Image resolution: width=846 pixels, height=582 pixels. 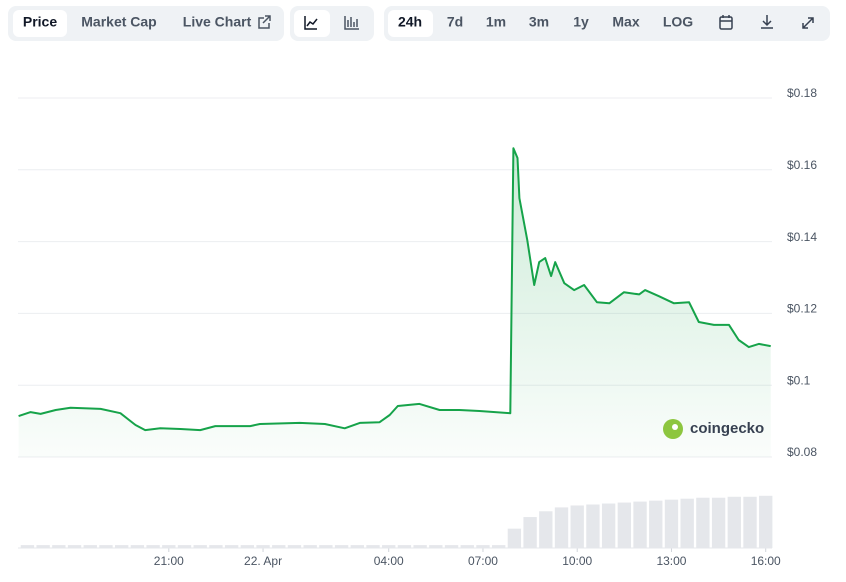 I want to click on range-max: Max, so click(x=625, y=22).